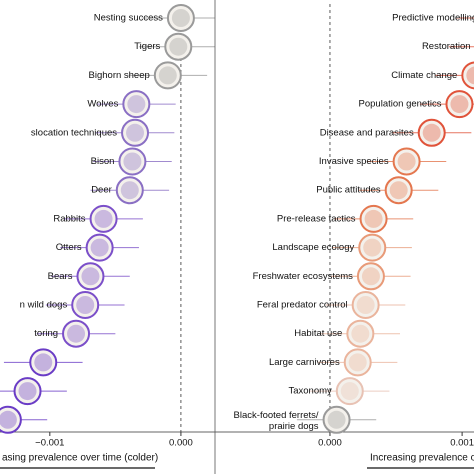 This screenshot has height=474, width=474. I want to click on category-label: Tigers, so click(147, 46).